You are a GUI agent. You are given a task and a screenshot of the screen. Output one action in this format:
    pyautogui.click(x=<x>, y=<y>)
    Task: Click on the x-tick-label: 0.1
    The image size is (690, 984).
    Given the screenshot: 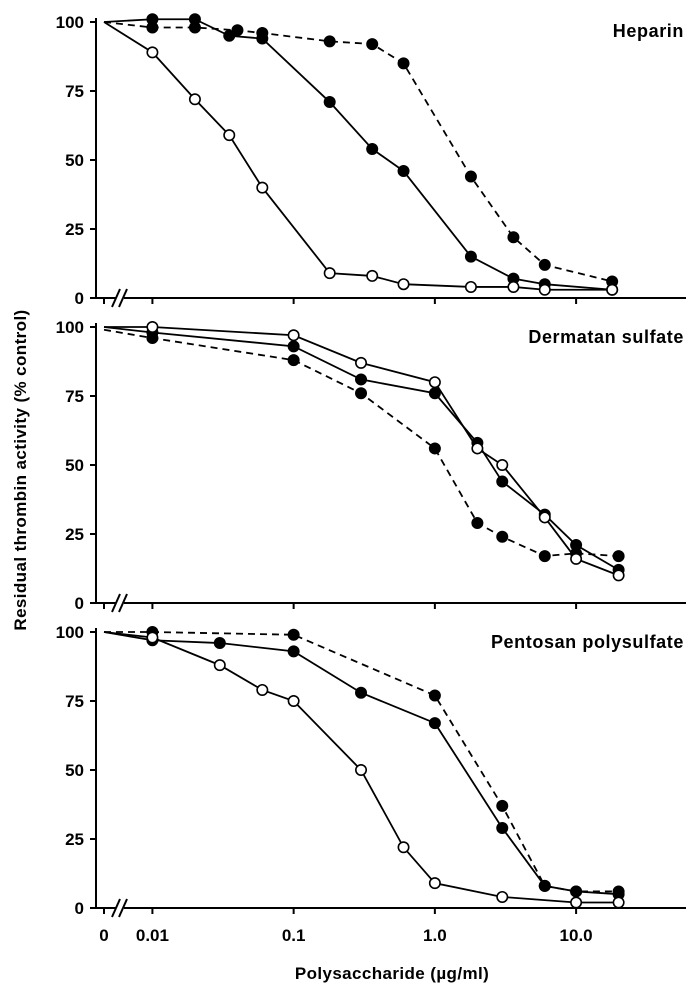 What is the action you would take?
    pyautogui.click(x=294, y=935)
    